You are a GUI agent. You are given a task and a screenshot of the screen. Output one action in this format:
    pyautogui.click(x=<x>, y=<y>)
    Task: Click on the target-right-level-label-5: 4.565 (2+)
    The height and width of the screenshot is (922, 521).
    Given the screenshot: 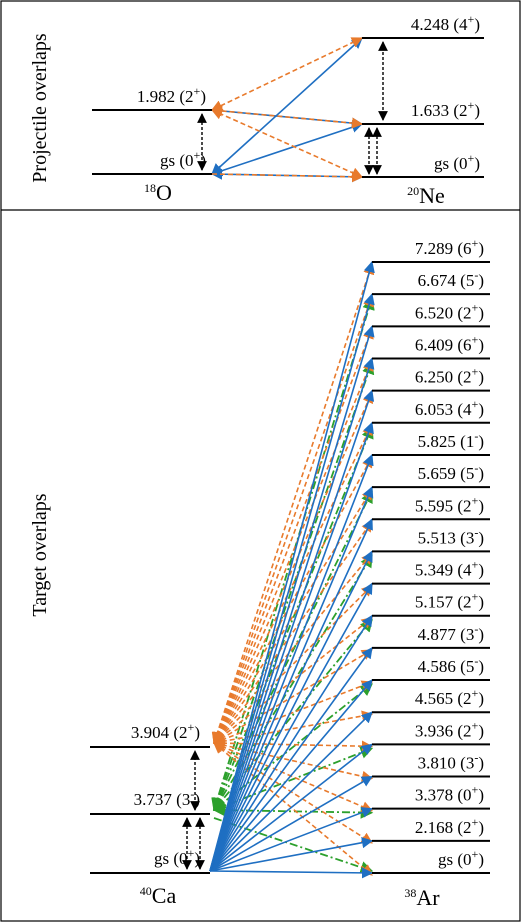 What is the action you would take?
    pyautogui.click(x=449, y=697)
    